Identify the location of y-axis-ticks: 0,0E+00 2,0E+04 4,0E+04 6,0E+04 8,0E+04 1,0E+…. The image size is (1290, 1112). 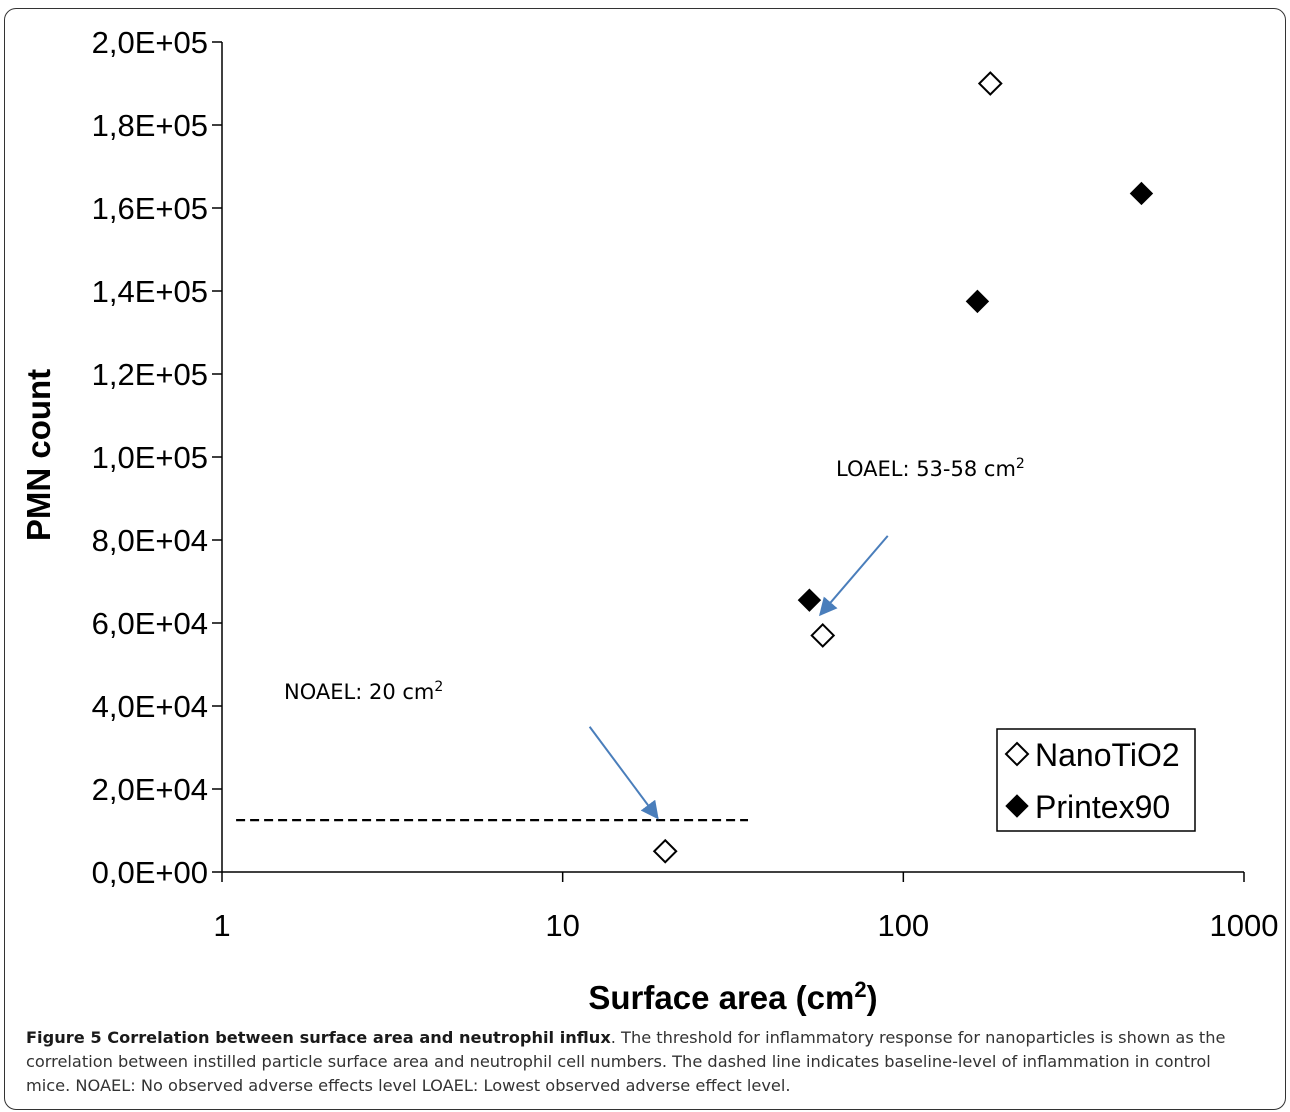
(157, 457).